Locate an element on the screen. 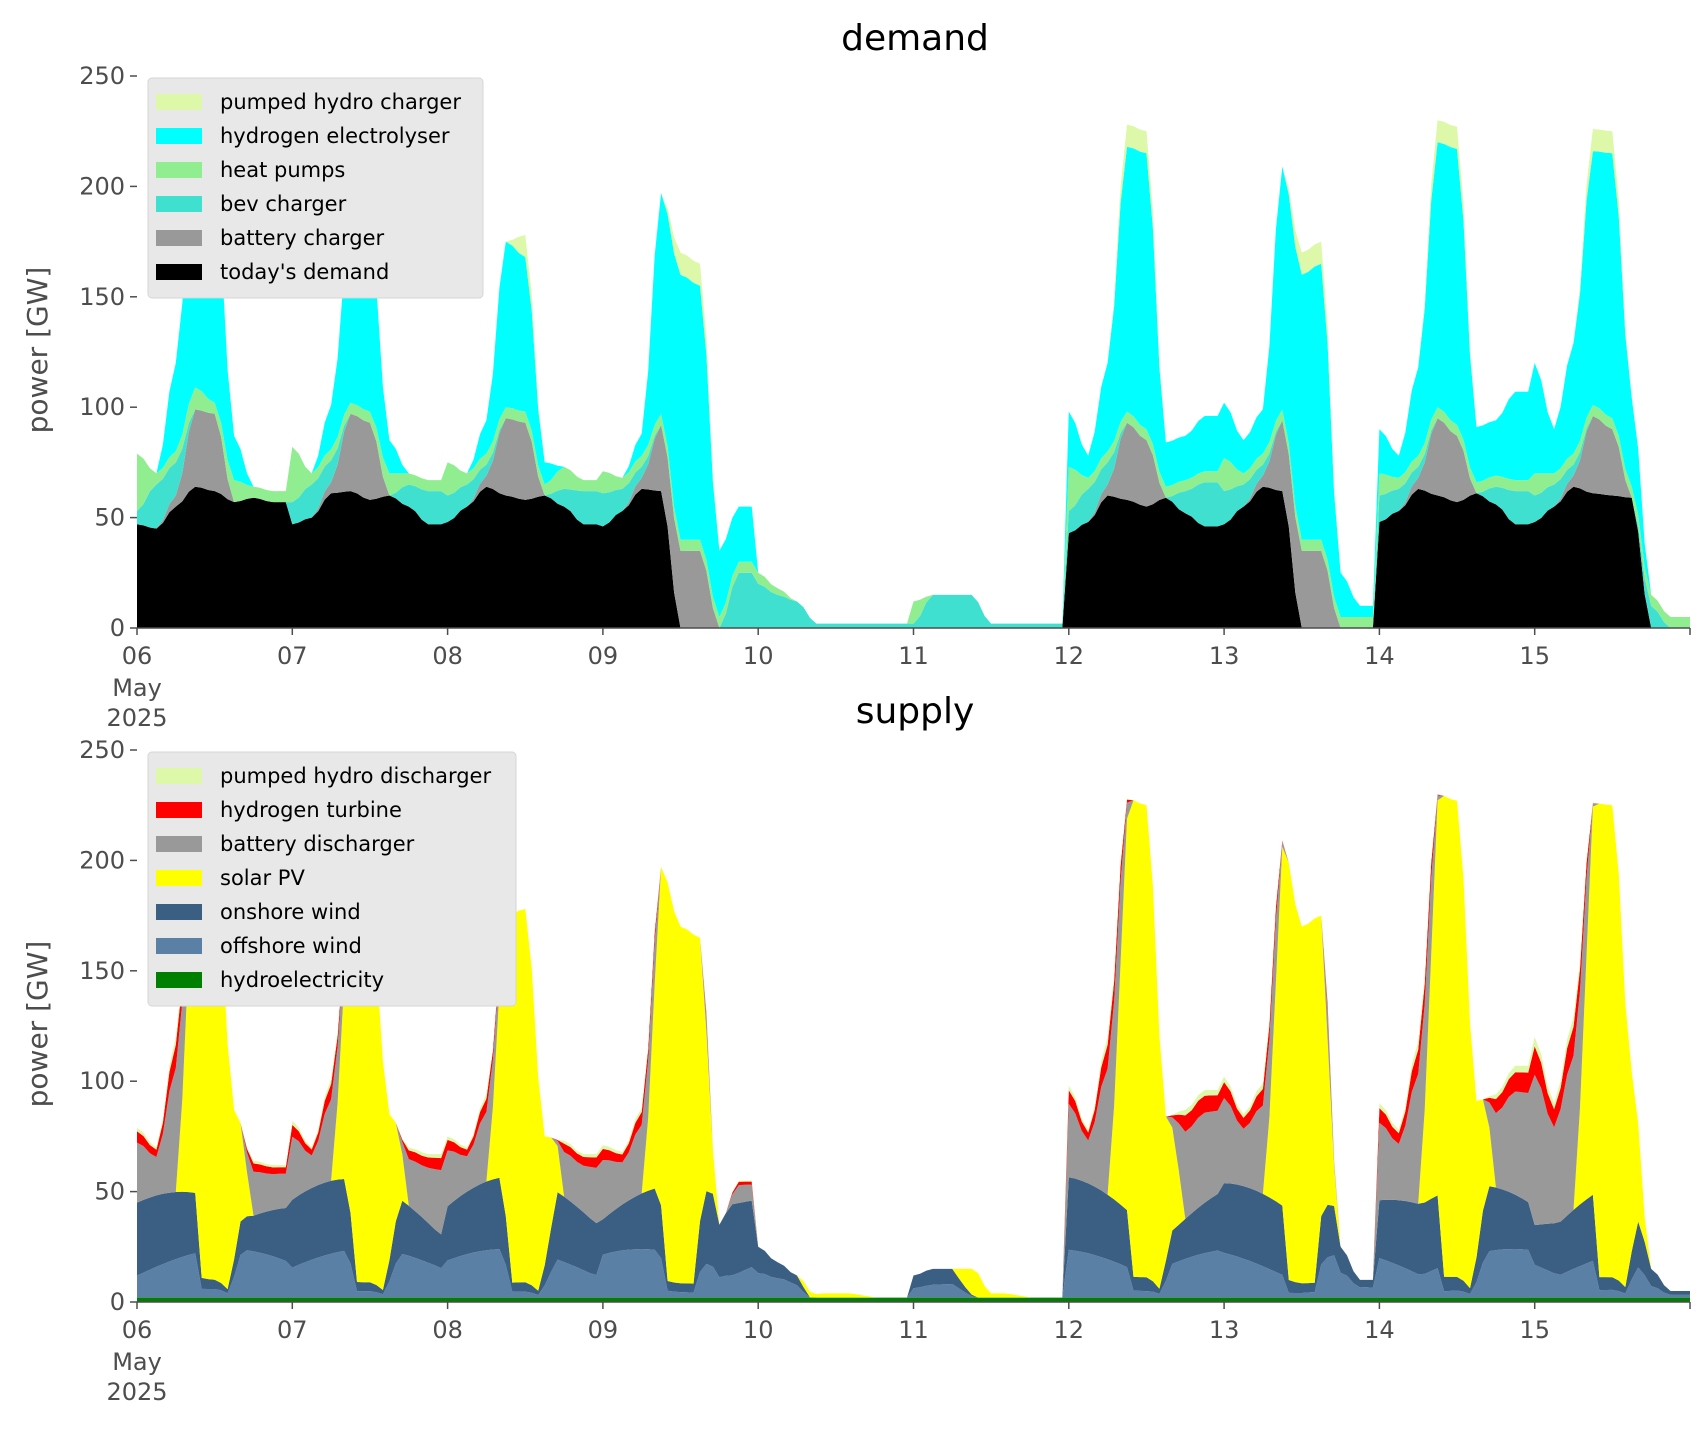 The width and height of the screenshot is (1706, 1431). legend-entry: onshore wind is located at coordinates (290, 912).